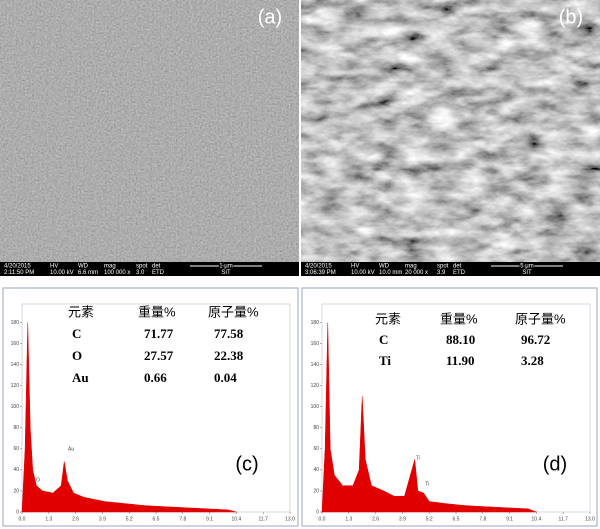 This screenshot has width=600, height=529. I want to click on info-value: 100 000 x, so click(117, 273).